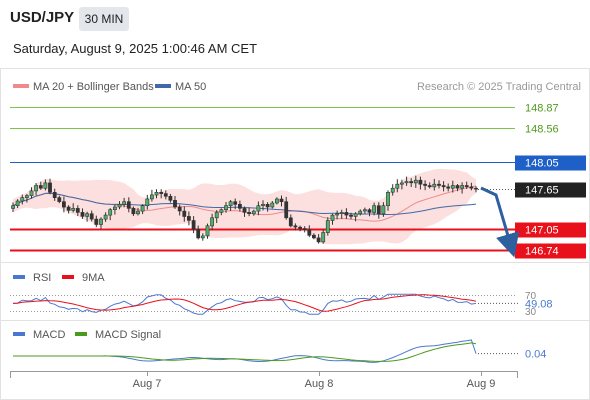 This screenshot has width=590, height=400. What do you see at coordinates (49, 335) in the screenshot?
I see `macd-legend-label: MACD` at bounding box center [49, 335].